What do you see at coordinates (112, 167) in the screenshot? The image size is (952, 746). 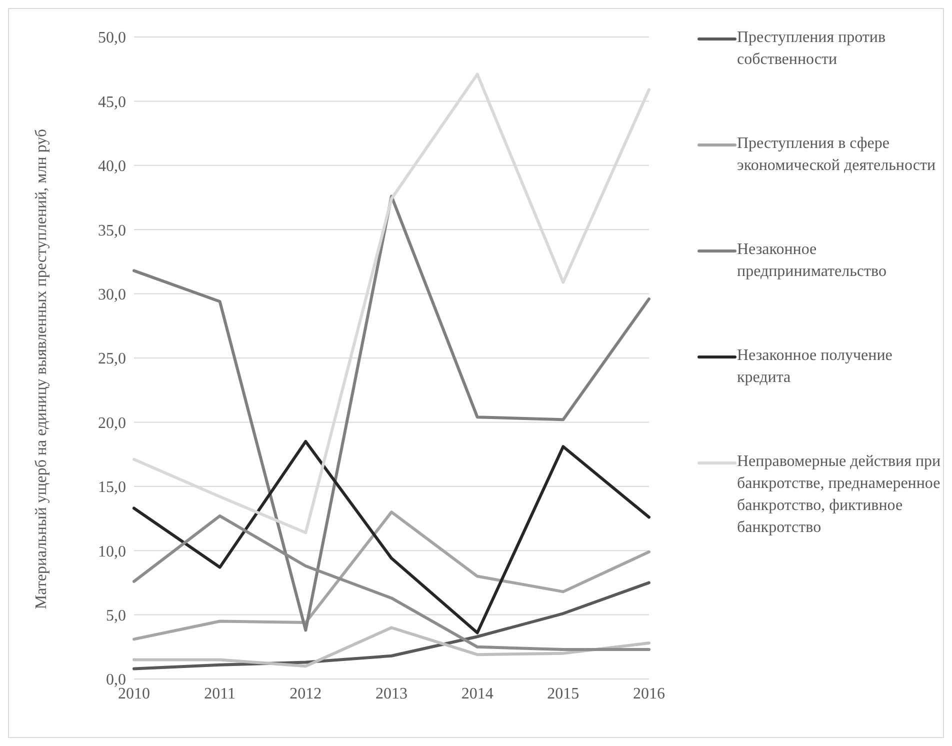 I see `y-tick-label: 40,0` at bounding box center [112, 167].